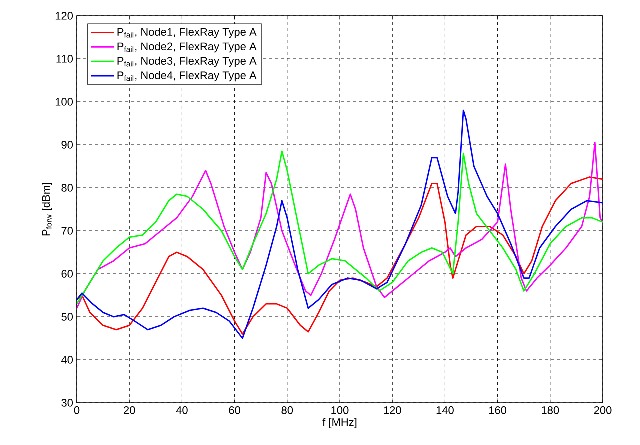 This screenshot has height=445, width=640. I want to click on y-axis-title: P$_{forw}$ [dBm], so click(47, 209).